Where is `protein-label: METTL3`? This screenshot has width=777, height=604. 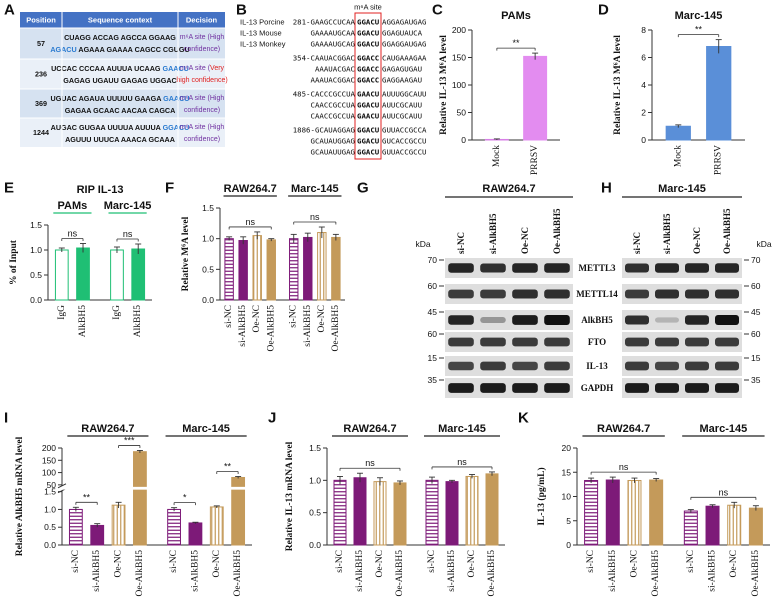
protein-label: METTL3 is located at coordinates (597, 268).